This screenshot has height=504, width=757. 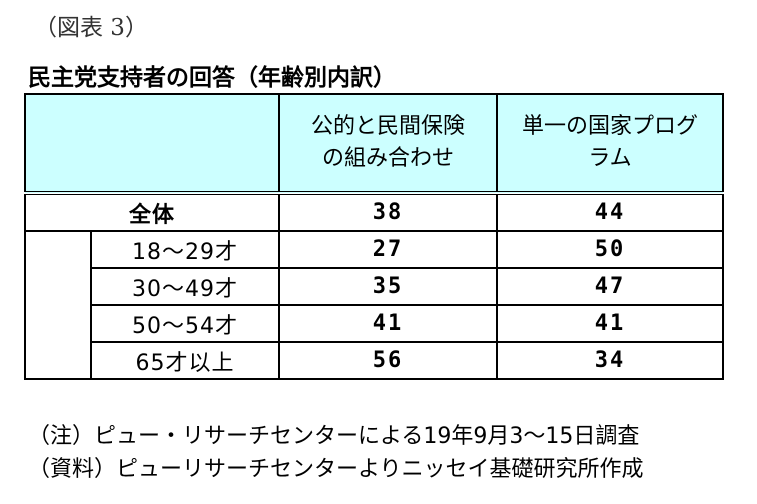 I want to click on row-label: 18～29才, so click(x=185, y=249).